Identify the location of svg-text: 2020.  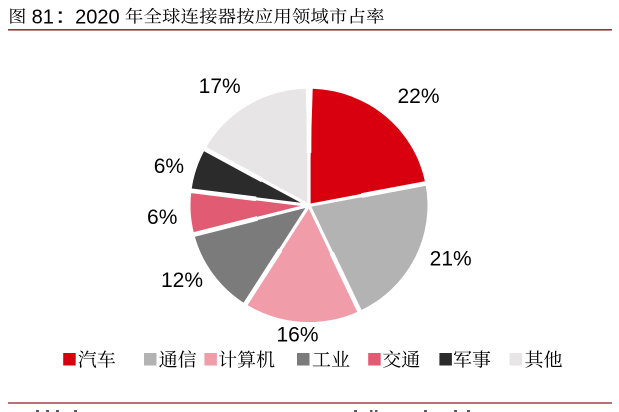
(97, 17).